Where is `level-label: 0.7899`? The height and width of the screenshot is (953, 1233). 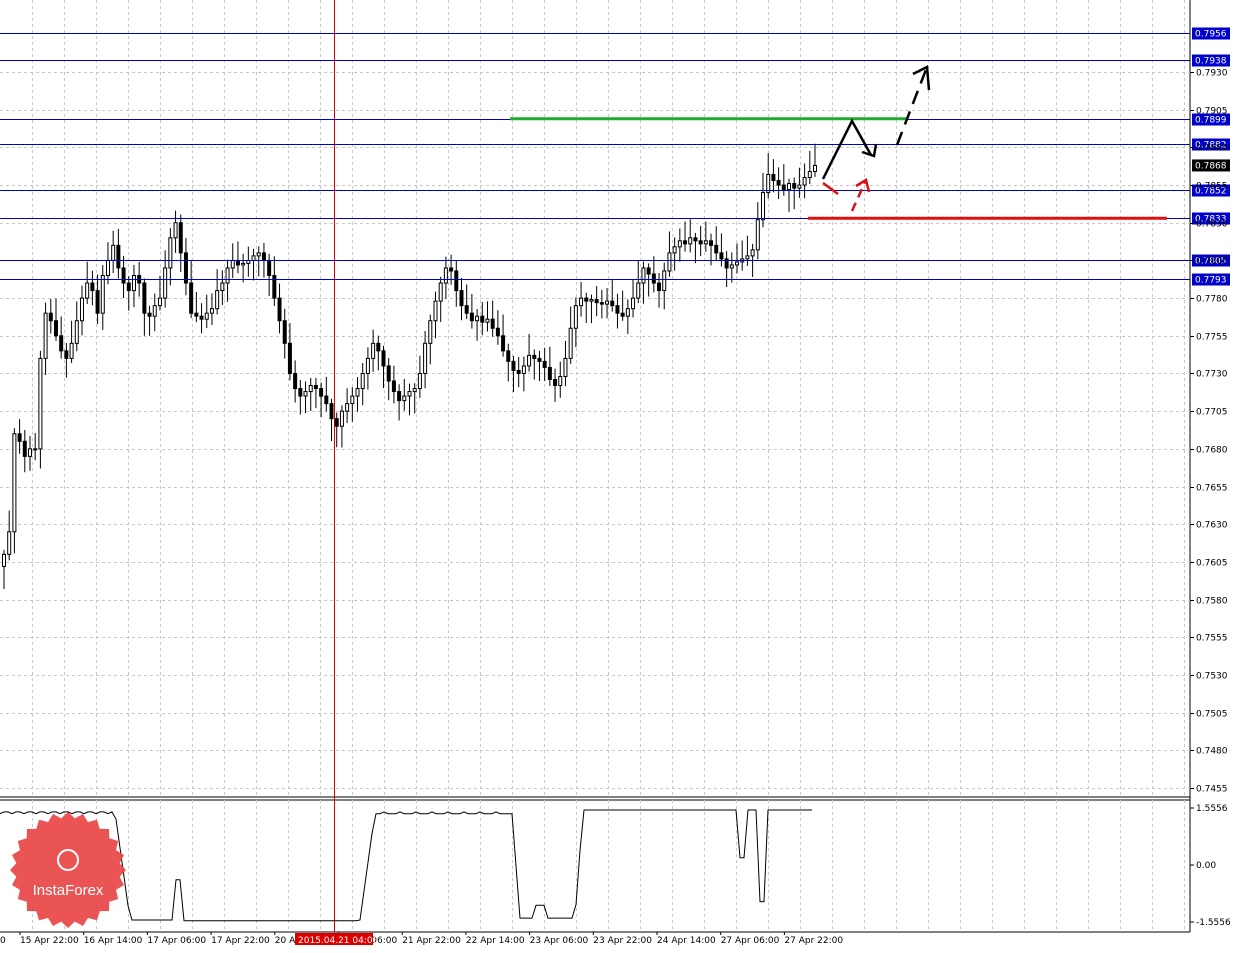
level-label: 0.7899 is located at coordinates (1211, 121).